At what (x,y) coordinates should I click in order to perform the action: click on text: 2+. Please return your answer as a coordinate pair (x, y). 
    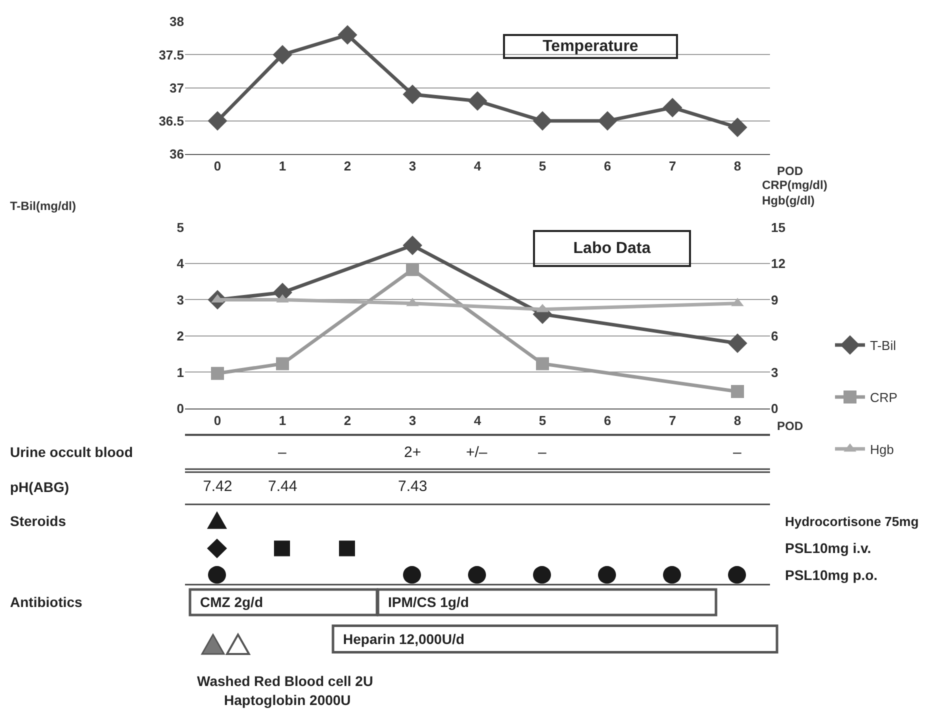
    Looking at the image, I should click on (413, 452).